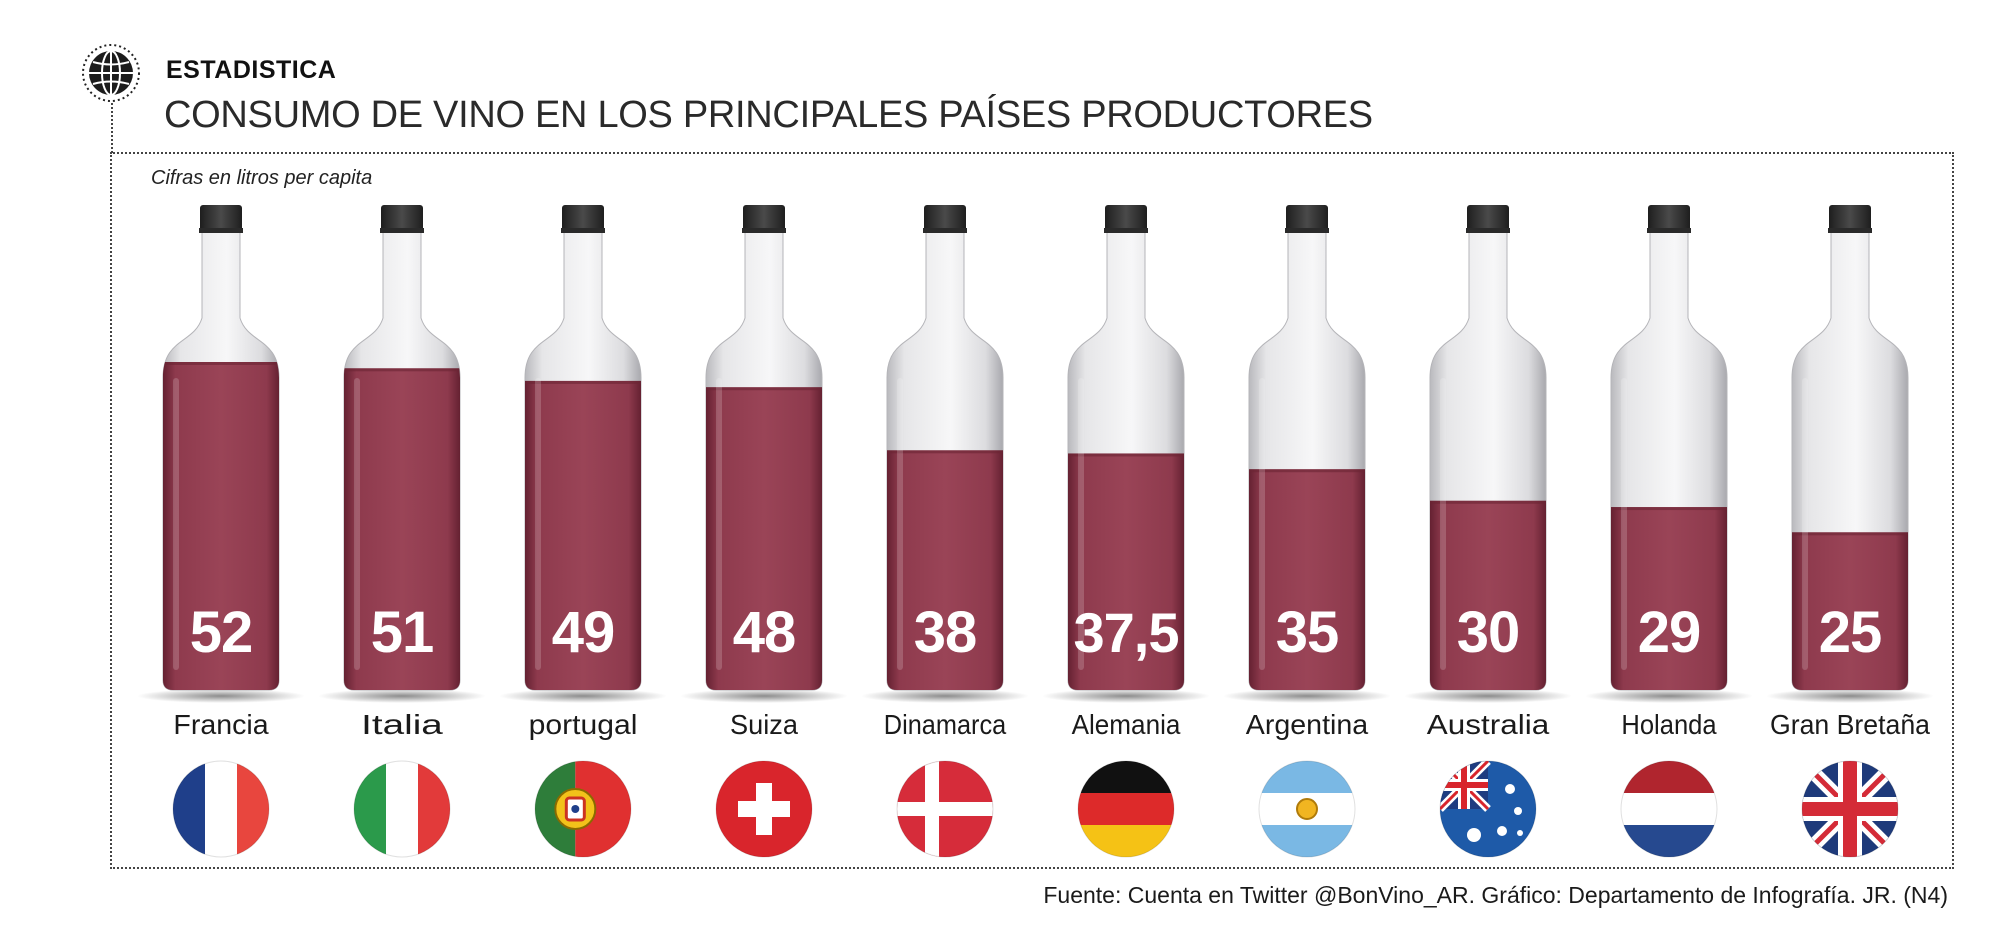 The image size is (2000, 947). What do you see at coordinates (1669, 454) in the screenshot?
I see `bottle-holanda` at bounding box center [1669, 454].